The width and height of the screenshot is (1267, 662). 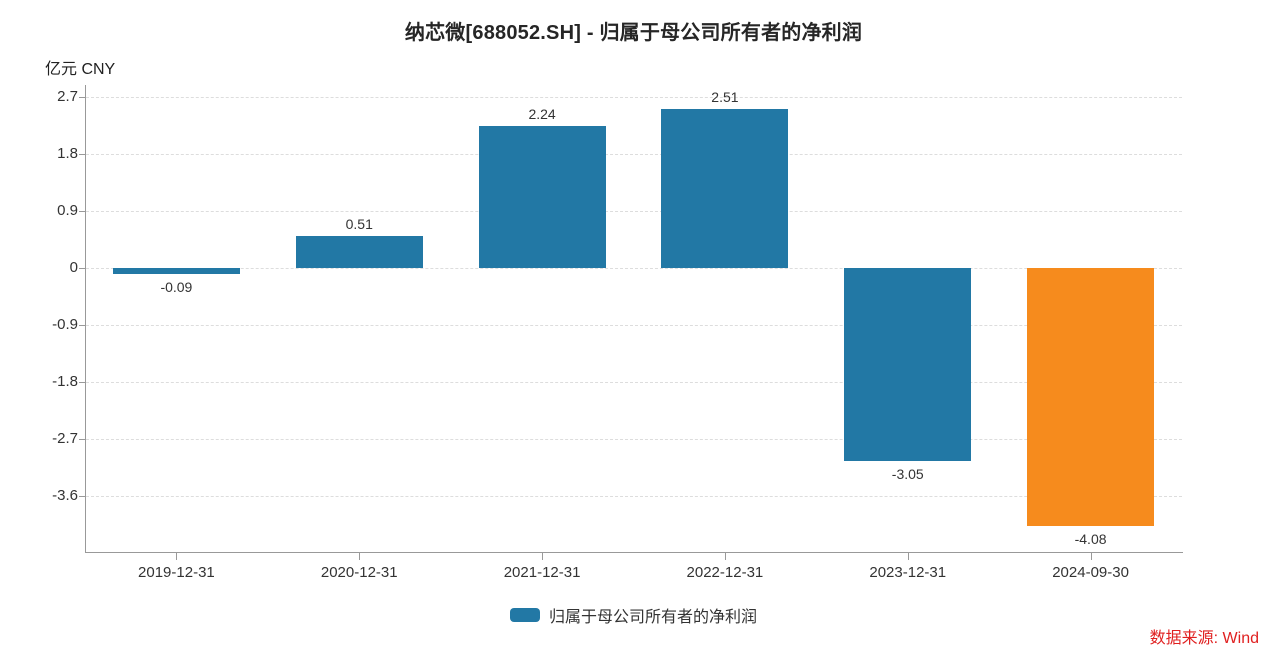 What do you see at coordinates (542, 114) in the screenshot?
I see `bar-value-label: 2.24` at bounding box center [542, 114].